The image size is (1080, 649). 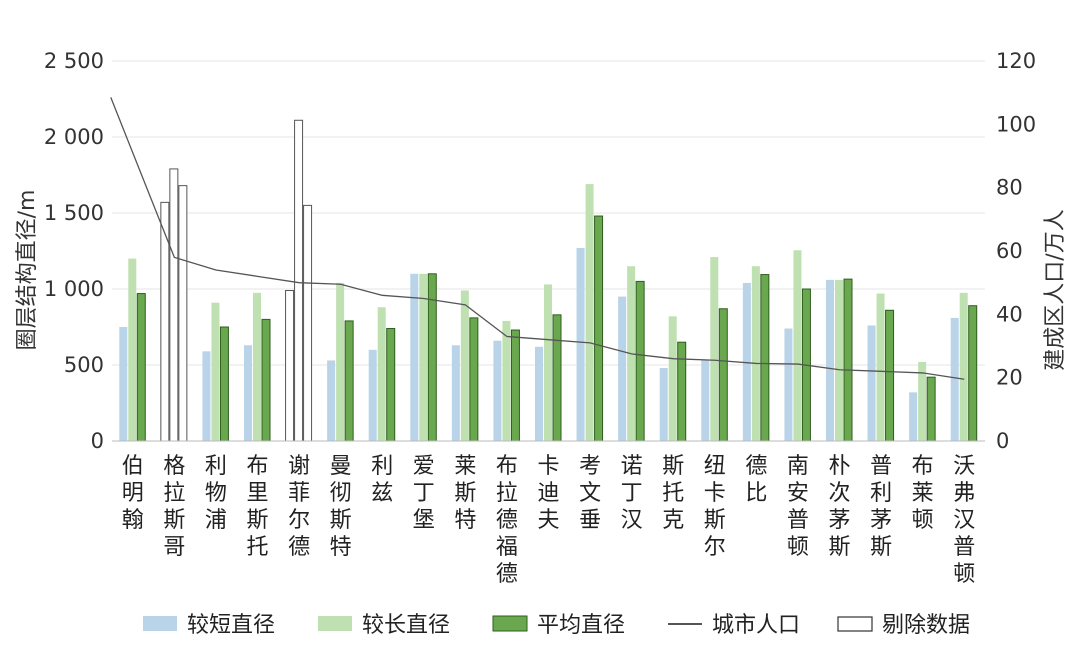 I want to click on category-label: 安, so click(x=798, y=493).